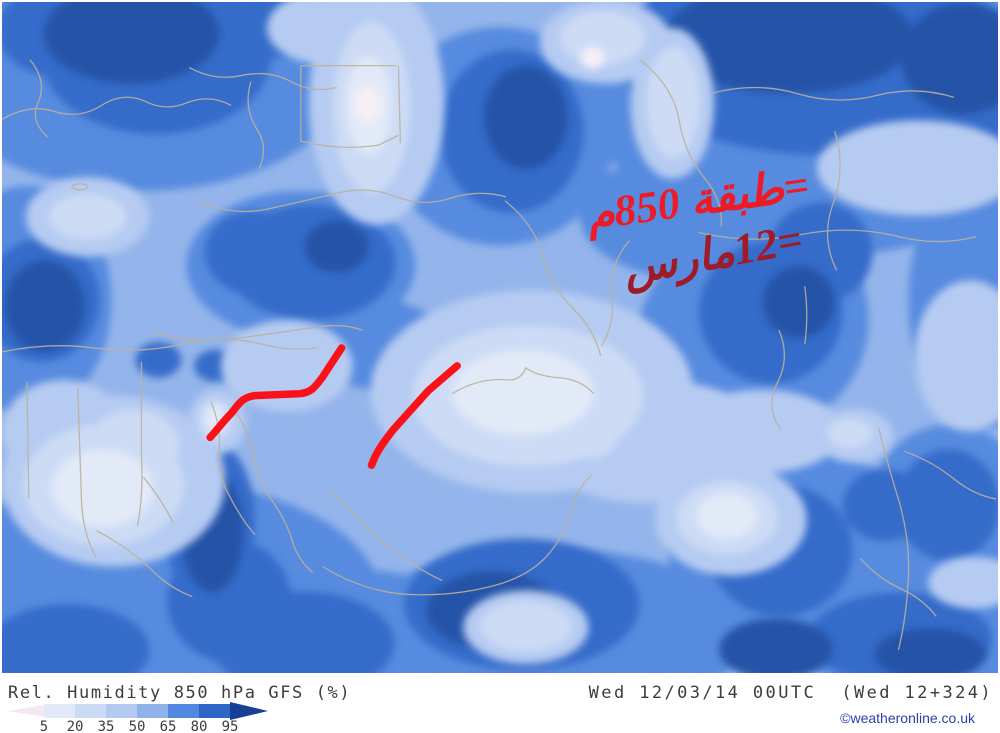 The image size is (1000, 733). What do you see at coordinates (414, 415) in the screenshot?
I see `red-annotation-line-east` at bounding box center [414, 415].